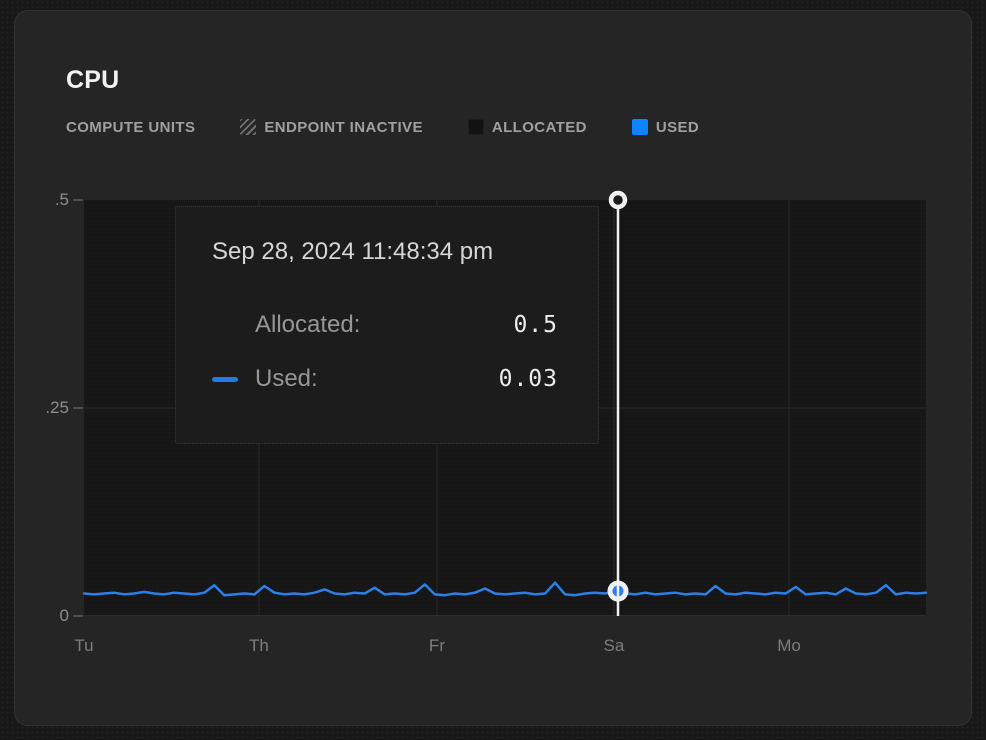 The image size is (986, 740). I want to click on hatched-square-icon, so click(248, 127).